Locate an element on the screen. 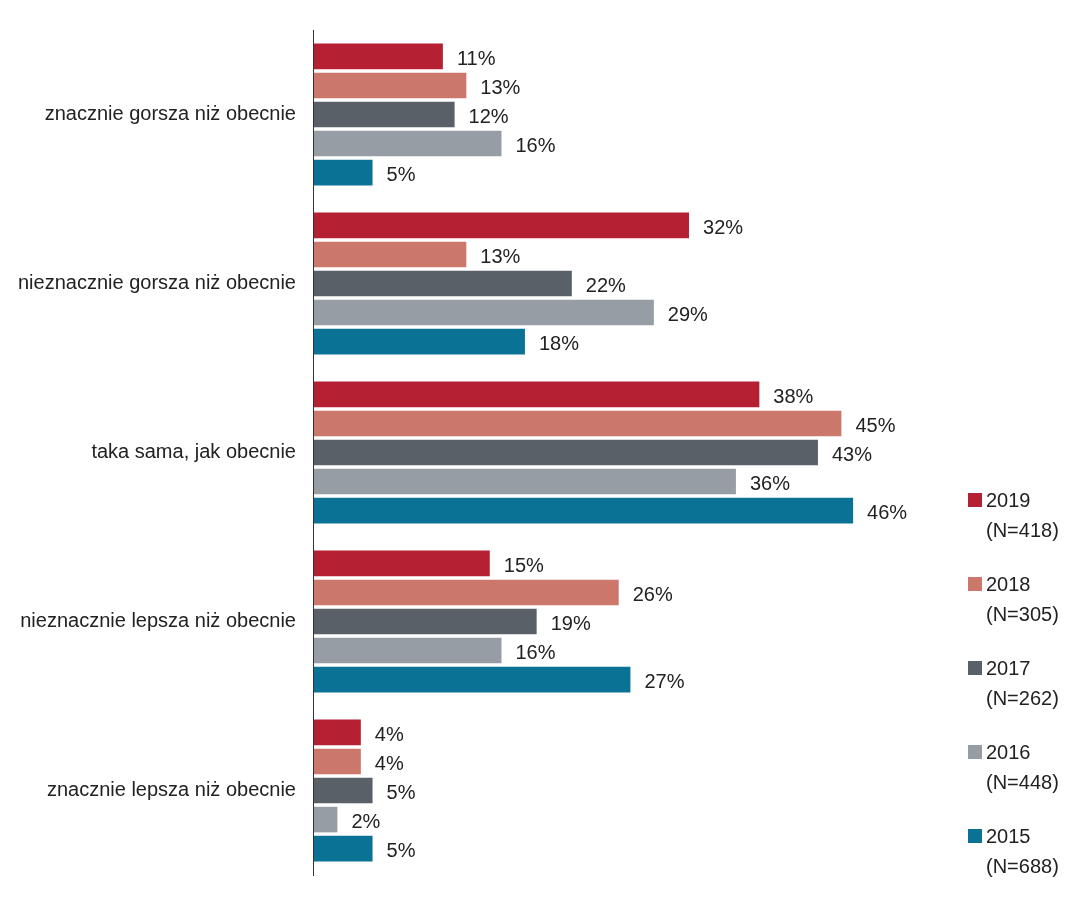 This screenshot has height=905, width=1077. data-label: 43% is located at coordinates (852, 454).